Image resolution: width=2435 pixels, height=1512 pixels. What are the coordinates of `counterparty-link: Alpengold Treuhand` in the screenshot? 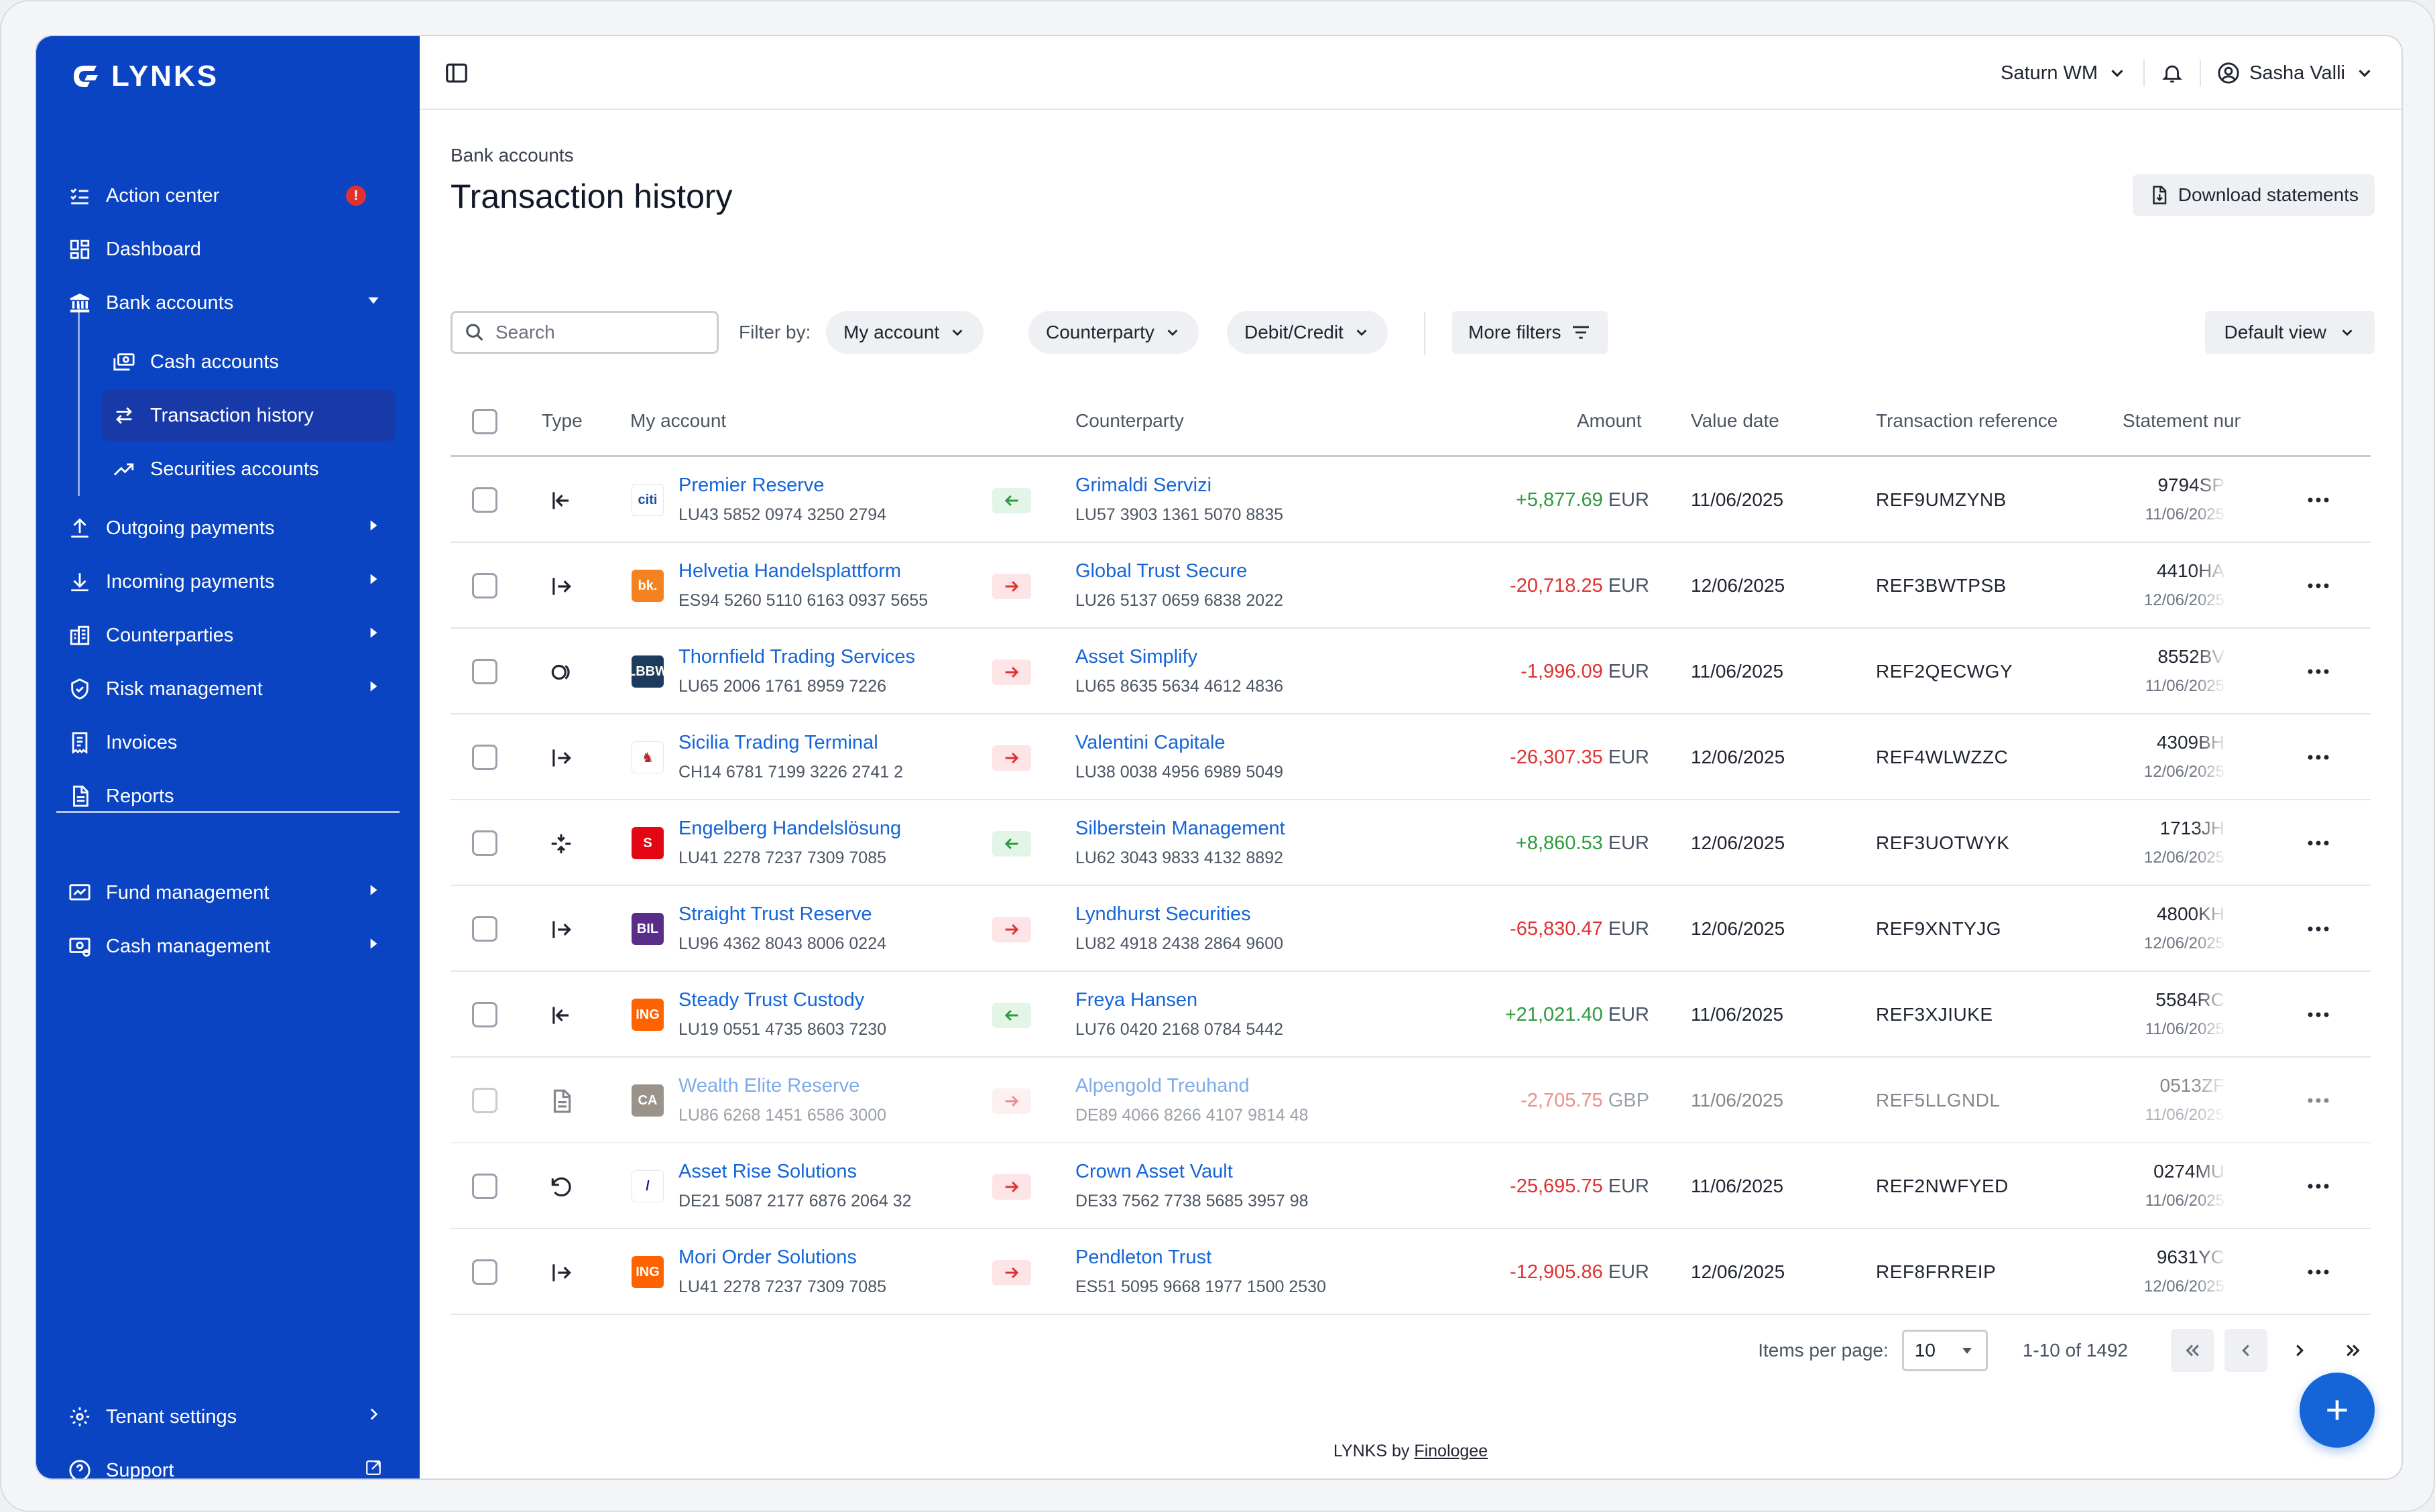 It's located at (1162, 1085).